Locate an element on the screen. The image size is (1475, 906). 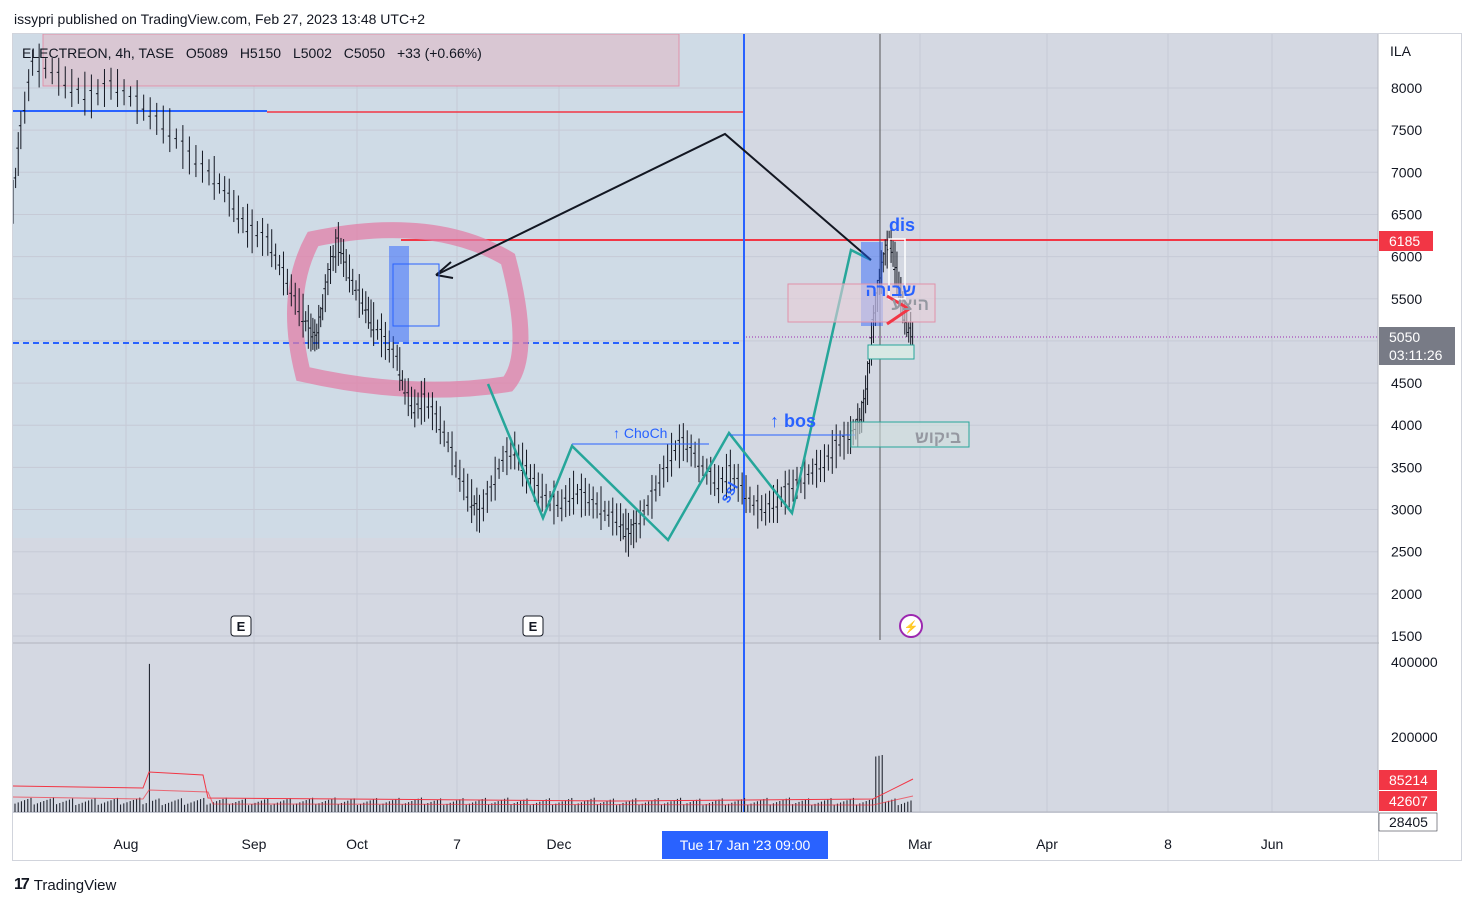
price-tick-label: 2500 is located at coordinates (1406, 552).